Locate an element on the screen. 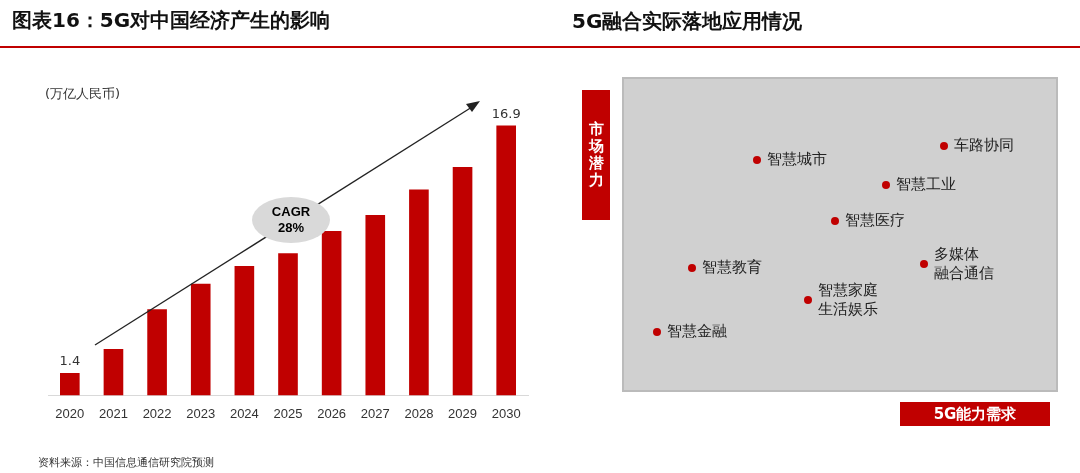 The width and height of the screenshot is (1080, 473). x-tick-label: 2030 is located at coordinates (506, 413).